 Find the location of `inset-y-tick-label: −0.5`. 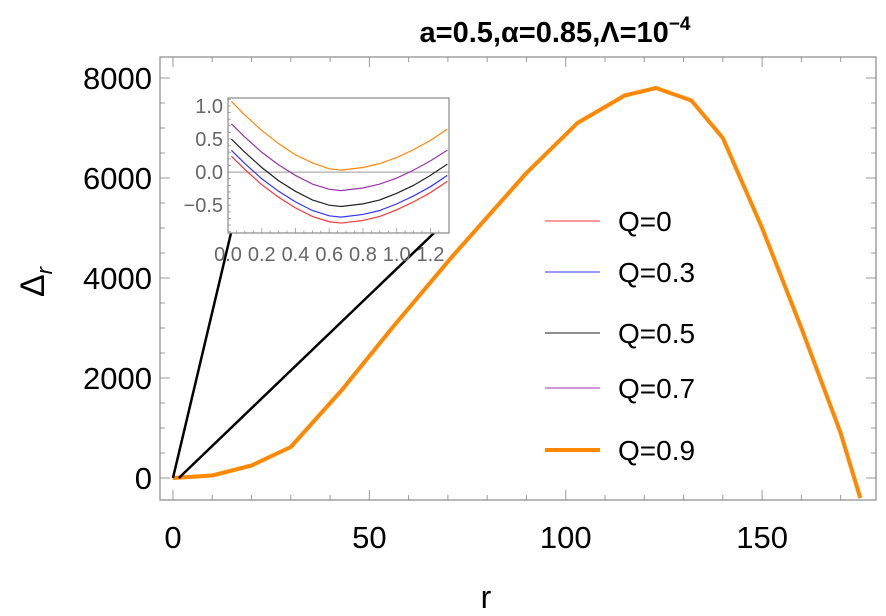

inset-y-tick-label: −0.5 is located at coordinates (203, 206).